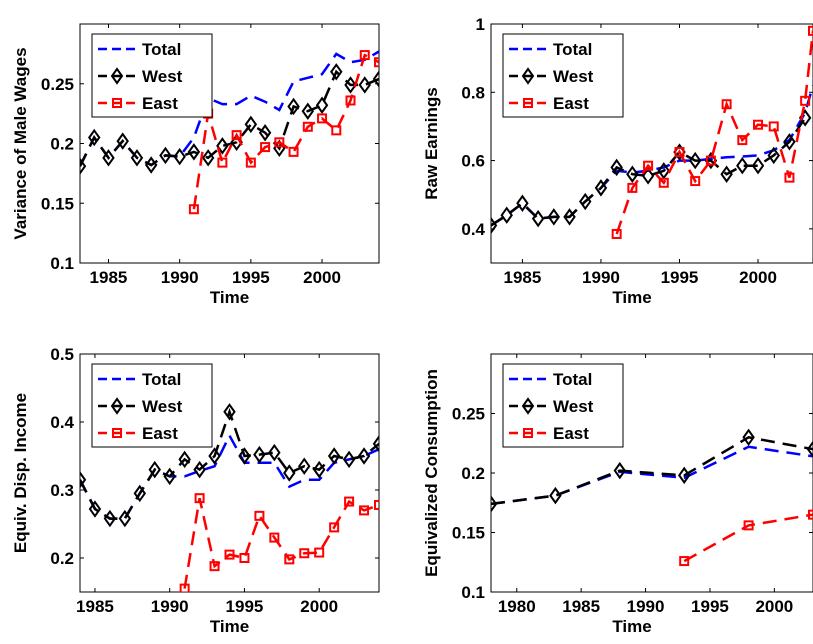 The width and height of the screenshot is (813, 644). I want to click on y-tick-label: 0.1, so click(62, 263).